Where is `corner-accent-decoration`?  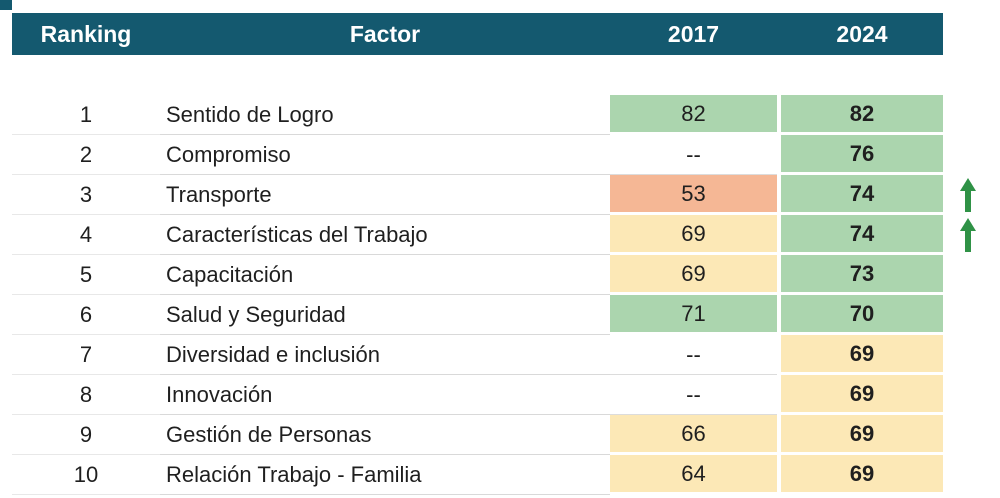 corner-accent-decoration is located at coordinates (6, 5).